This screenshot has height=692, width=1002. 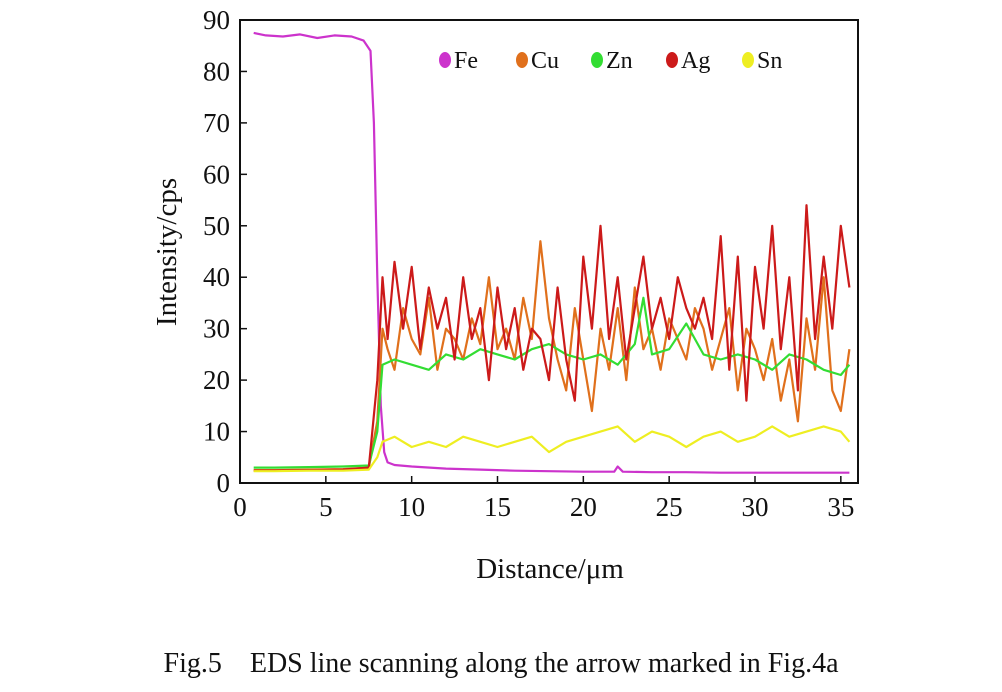 What do you see at coordinates (769, 61) in the screenshot?
I see `legend-label-sn: Sn` at bounding box center [769, 61].